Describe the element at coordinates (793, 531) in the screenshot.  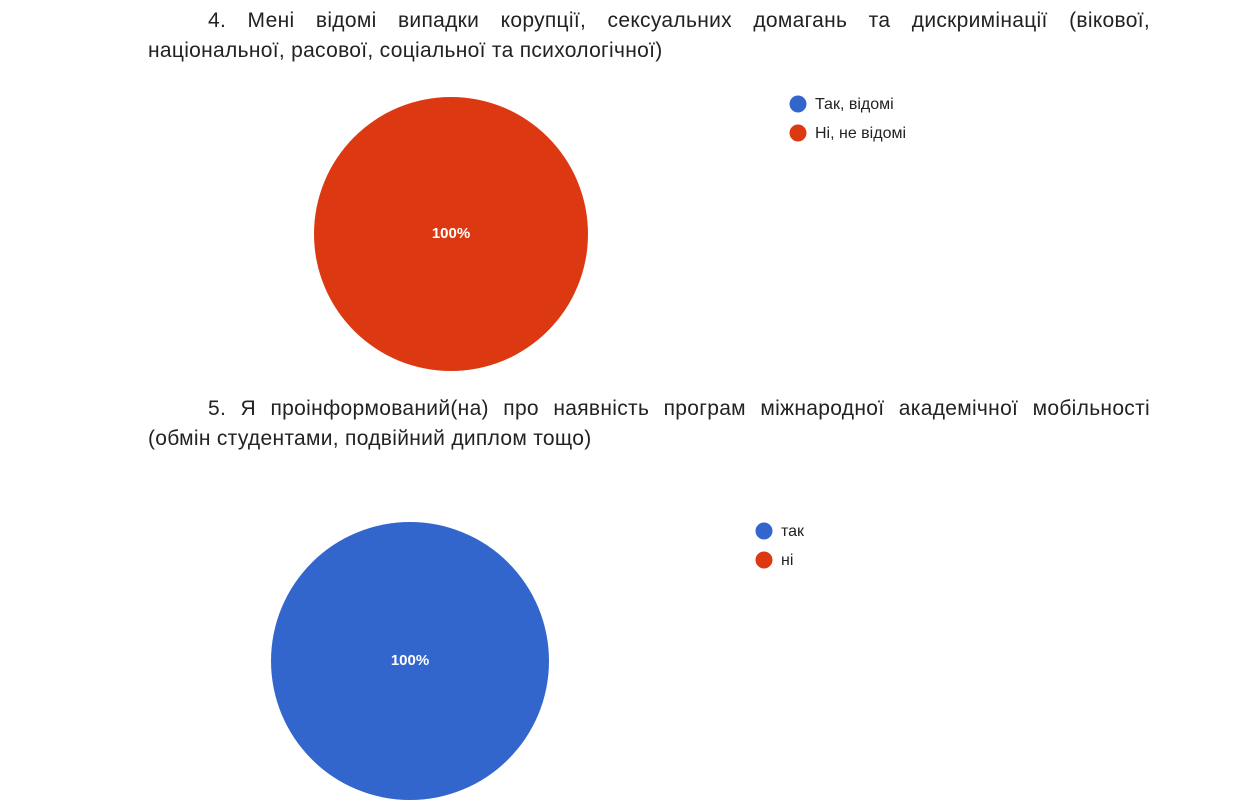
I see `legend-label: так` at that location.